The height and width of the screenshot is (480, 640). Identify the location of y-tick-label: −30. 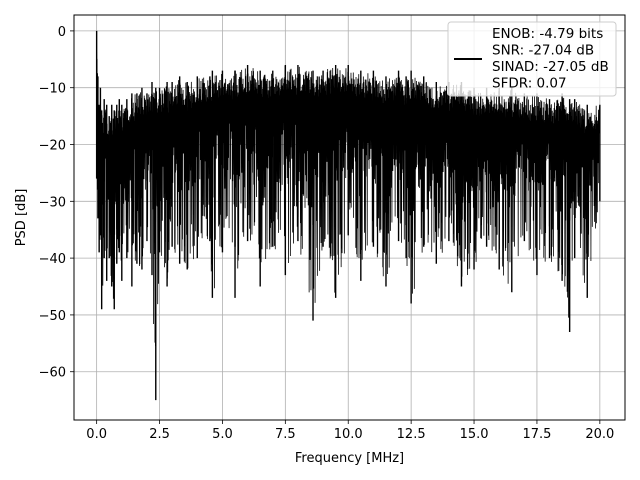
(52, 202).